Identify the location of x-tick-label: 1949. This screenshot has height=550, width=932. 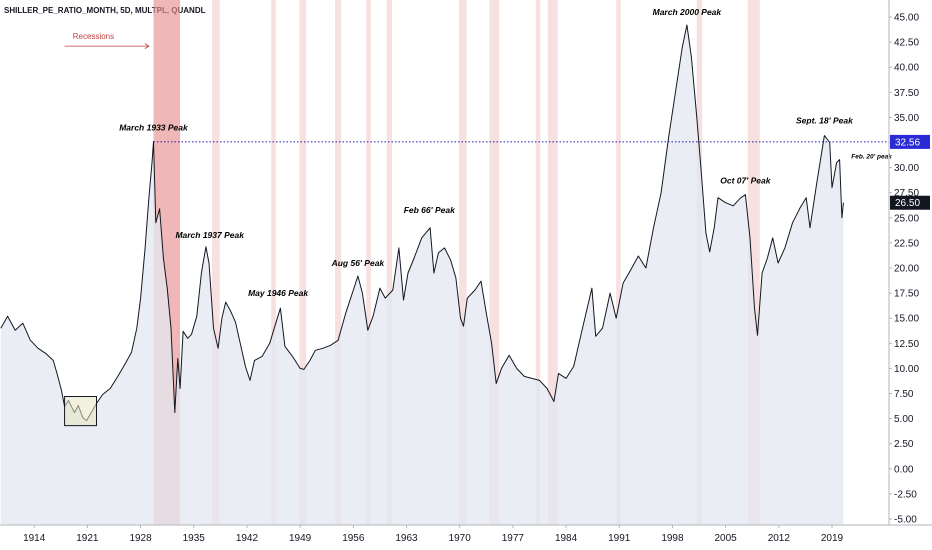
(300, 538).